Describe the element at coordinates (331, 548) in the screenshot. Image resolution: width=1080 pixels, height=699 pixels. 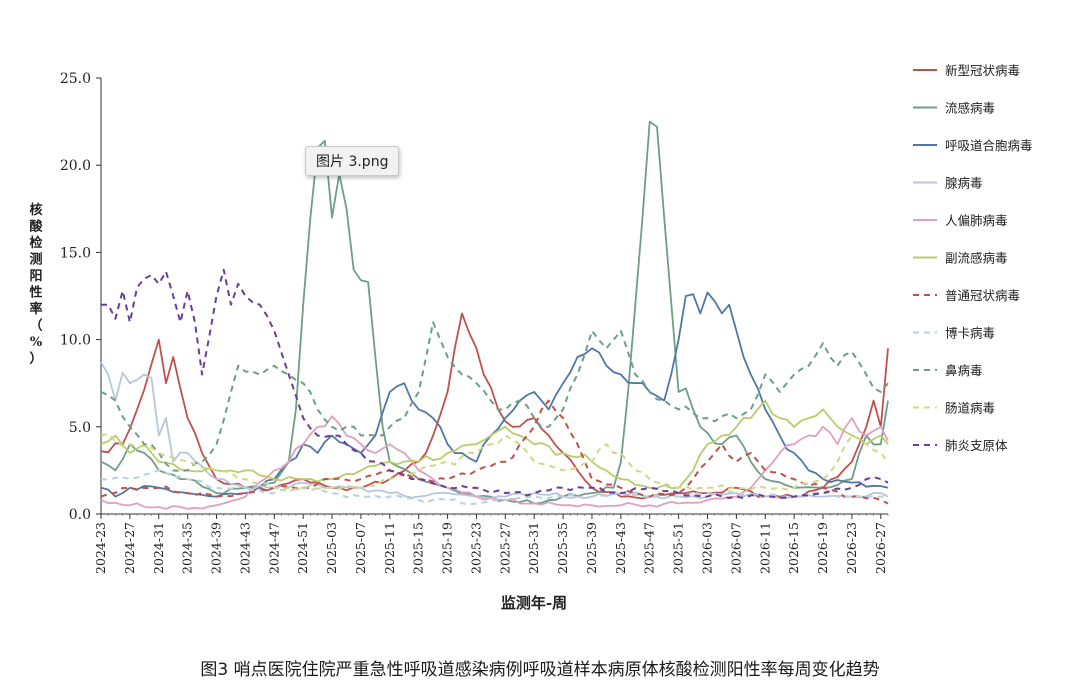
I see `x-tick-label: 2025-03` at that location.